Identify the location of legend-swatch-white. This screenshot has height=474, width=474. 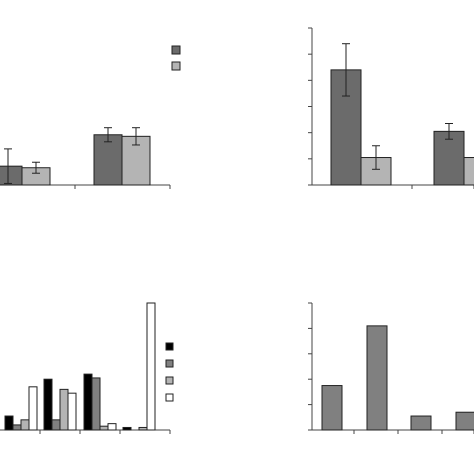
(169, 397).